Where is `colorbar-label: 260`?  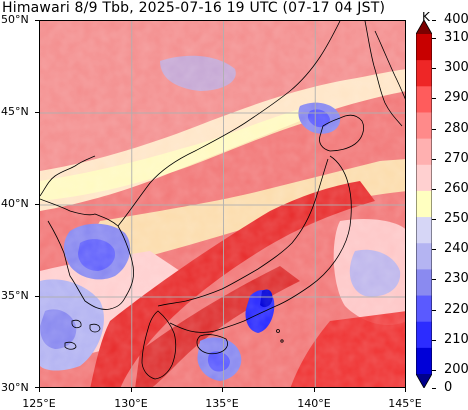
colorbar-label: 260 is located at coordinates (456, 188).